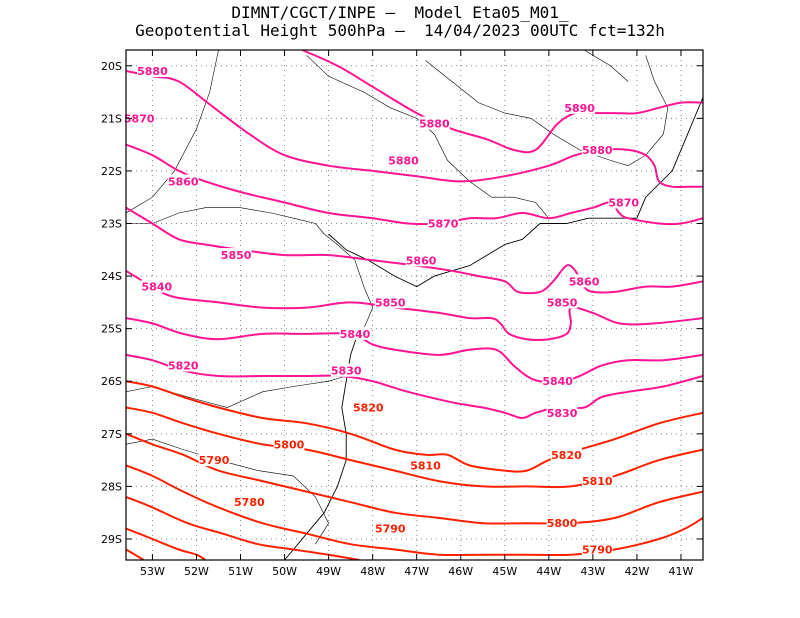 This screenshot has height=618, width=800. What do you see at coordinates (372, 571) in the screenshot?
I see `x-tick-label: 48W` at bounding box center [372, 571].